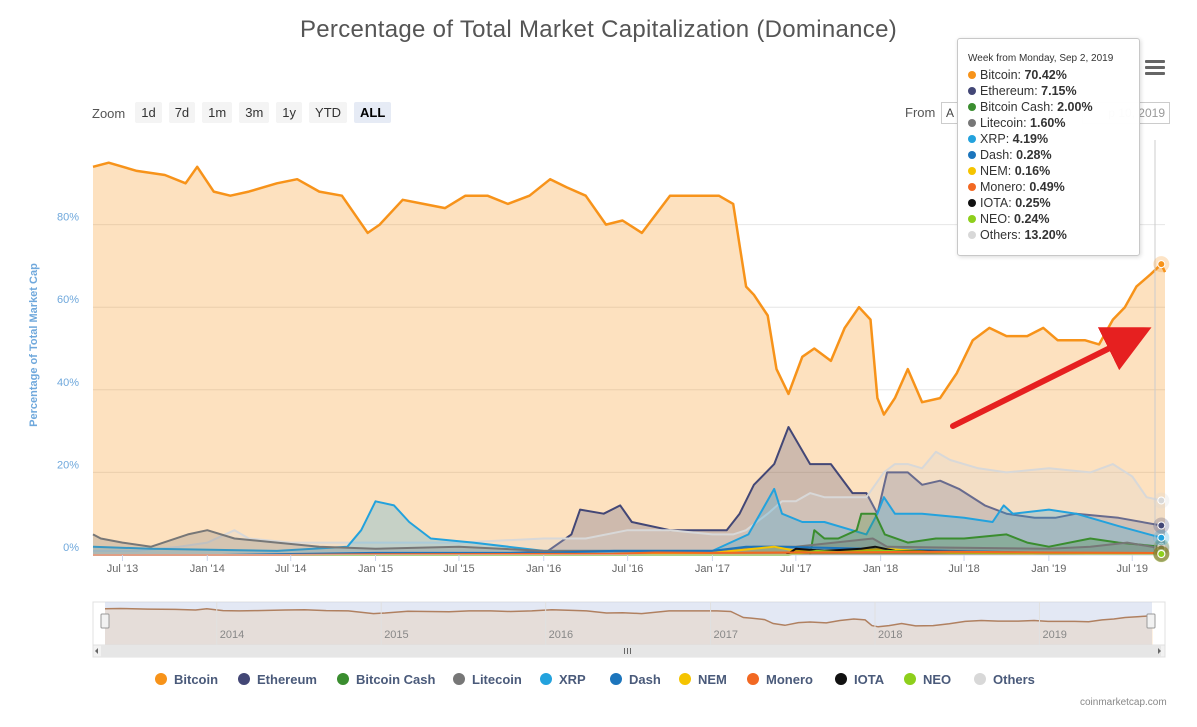 The image size is (1197, 727). Describe the element at coordinates (1048, 92) in the screenshot. I see `tooltip-row-ethereum: Ethereum: 7.15%` at that location.